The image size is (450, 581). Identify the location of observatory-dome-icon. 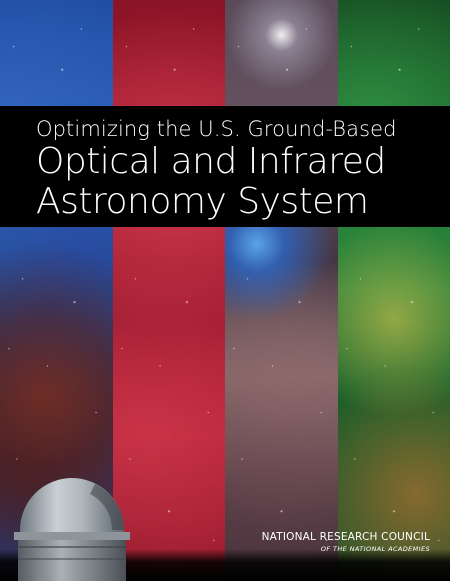
(72, 529).